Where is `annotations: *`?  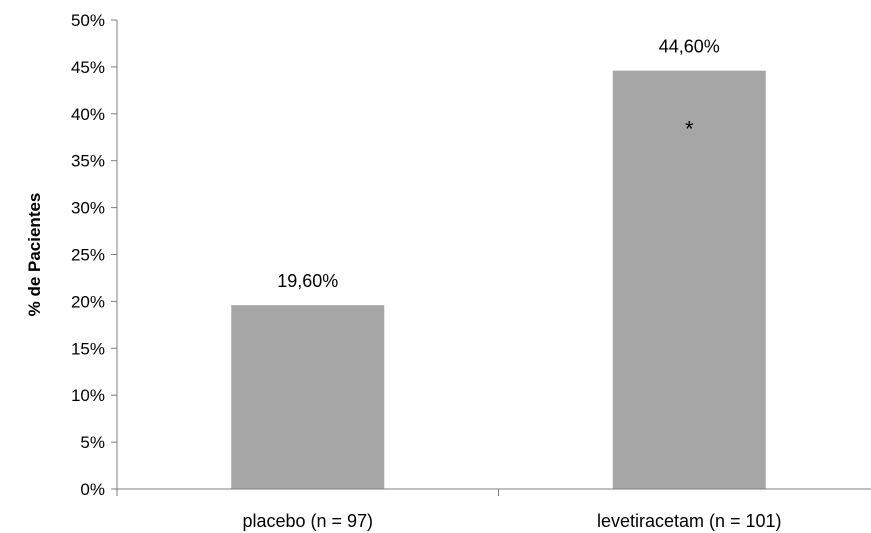 annotations: * is located at coordinates (689, 129).